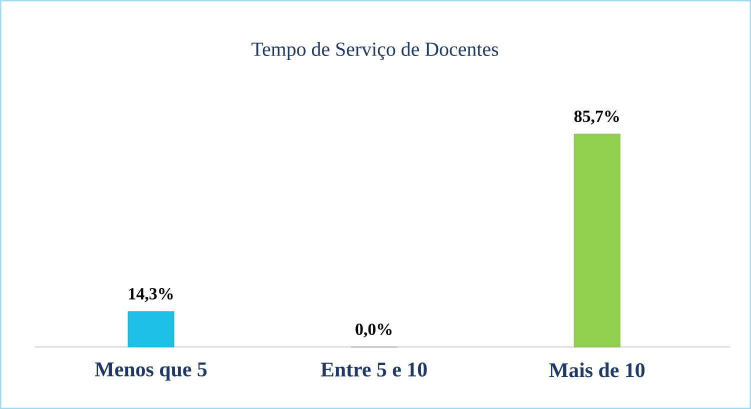 This screenshot has height=409, width=751. I want to click on x-tick-label: Entre 5 e 10, so click(373, 369).